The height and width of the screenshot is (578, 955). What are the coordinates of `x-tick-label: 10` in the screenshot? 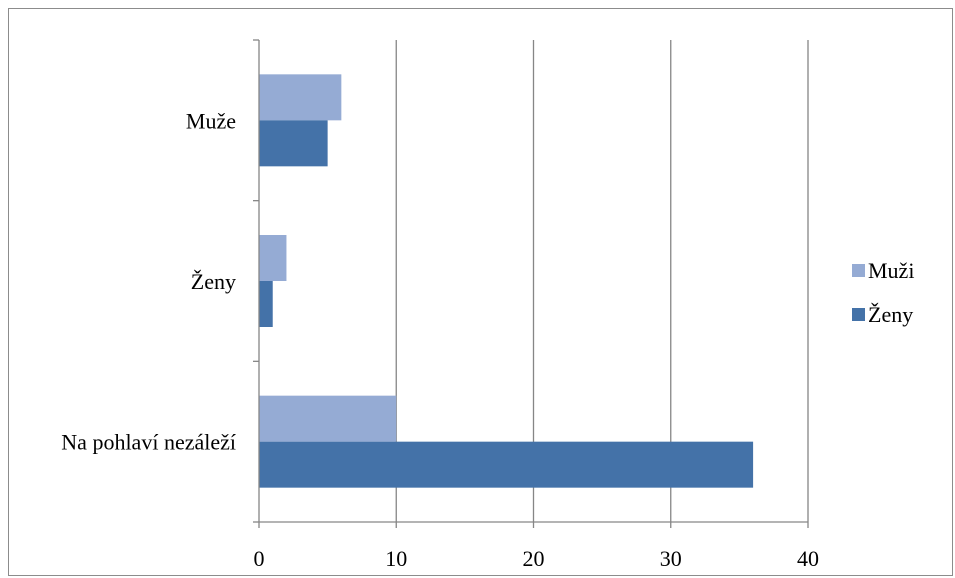 It's located at (396, 558).